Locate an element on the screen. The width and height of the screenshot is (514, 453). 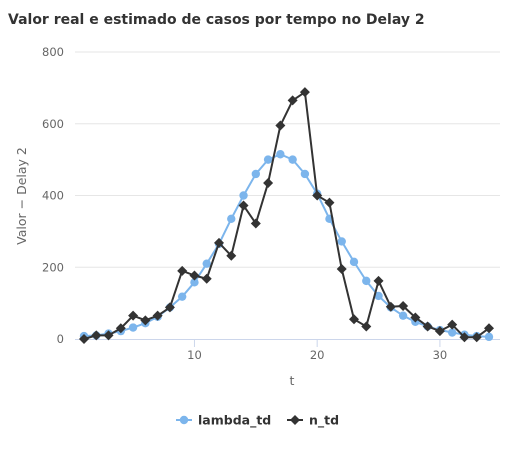
legend-item-lambda_td: lambda_td is located at coordinates (223, 421).